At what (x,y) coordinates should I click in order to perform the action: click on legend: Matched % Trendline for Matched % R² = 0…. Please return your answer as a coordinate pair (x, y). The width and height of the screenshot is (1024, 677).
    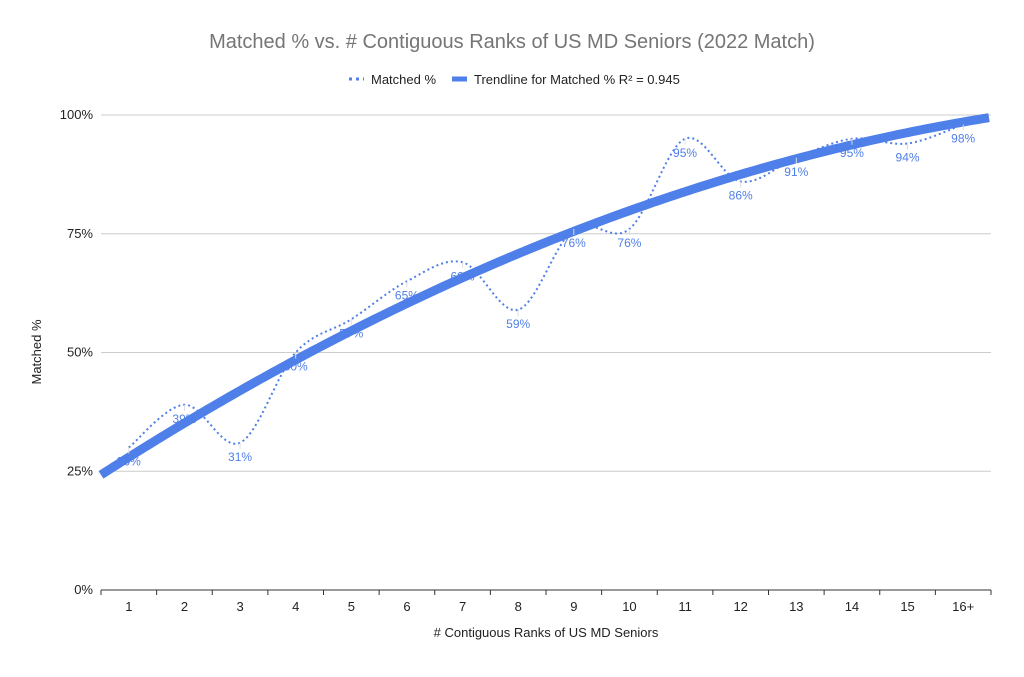
    Looking at the image, I should click on (514, 79).